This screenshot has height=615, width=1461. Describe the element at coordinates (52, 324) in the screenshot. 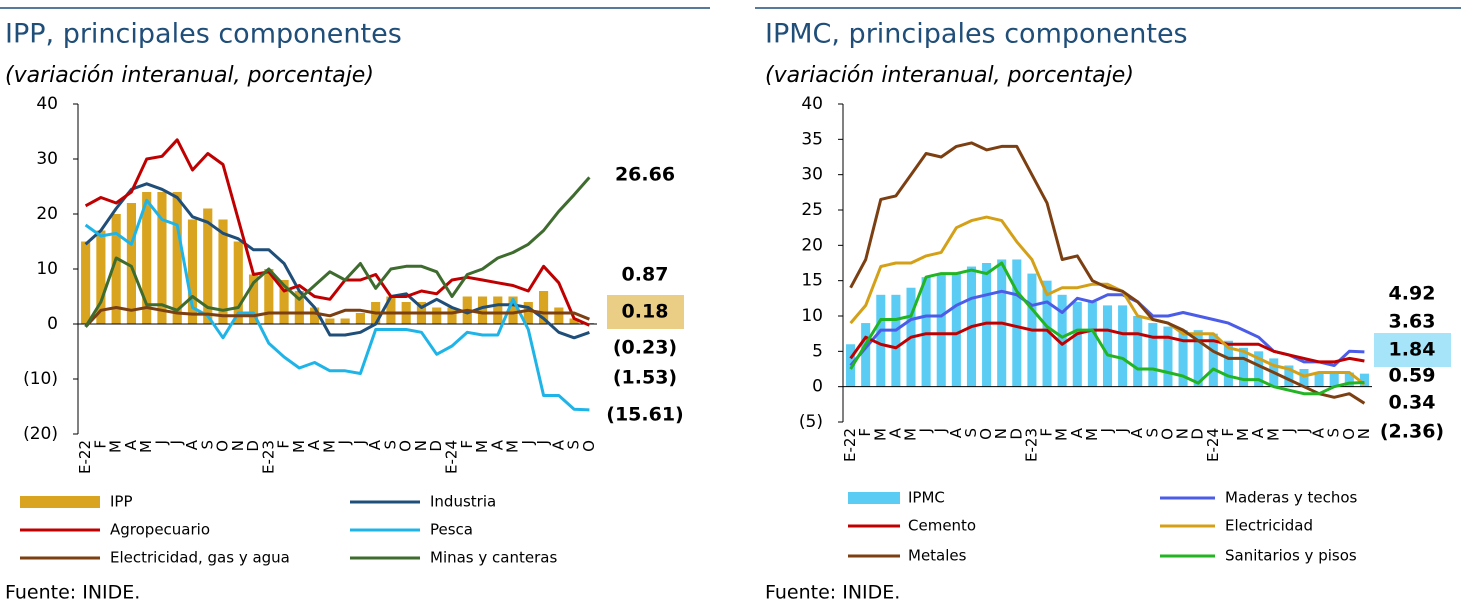

I see `y-tick-label: 0` at that location.